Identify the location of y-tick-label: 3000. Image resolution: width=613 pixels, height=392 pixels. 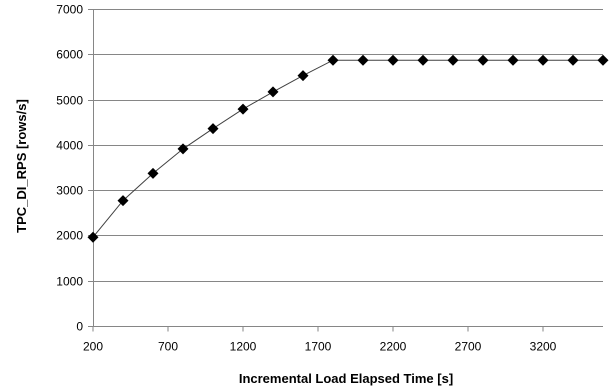
(69, 191).